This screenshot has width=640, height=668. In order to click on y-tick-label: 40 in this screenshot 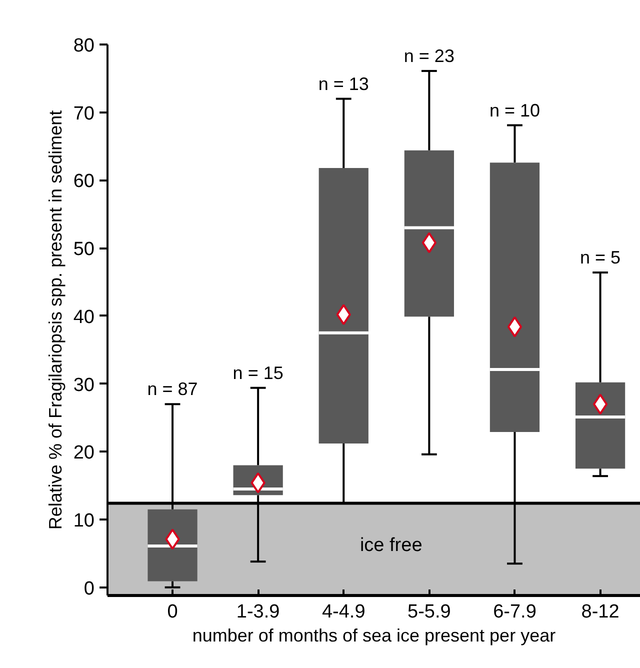, I will do `click(84, 317)`.